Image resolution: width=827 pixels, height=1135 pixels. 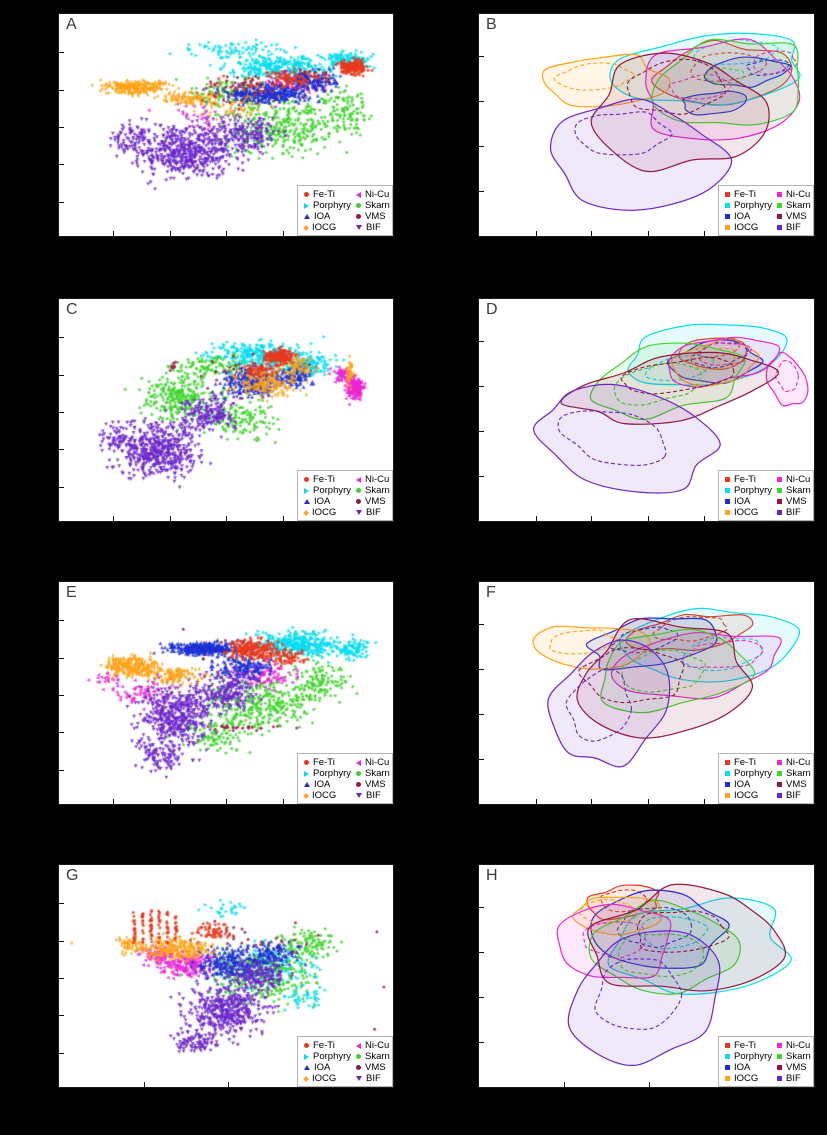 I want to click on legend-label-porphyry: Porphyry, so click(x=332, y=205).